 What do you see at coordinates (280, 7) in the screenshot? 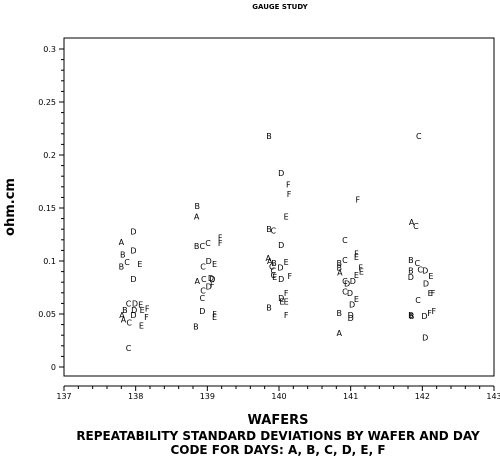
I see `chart-title: GAUGE STUDY` at bounding box center [280, 7].